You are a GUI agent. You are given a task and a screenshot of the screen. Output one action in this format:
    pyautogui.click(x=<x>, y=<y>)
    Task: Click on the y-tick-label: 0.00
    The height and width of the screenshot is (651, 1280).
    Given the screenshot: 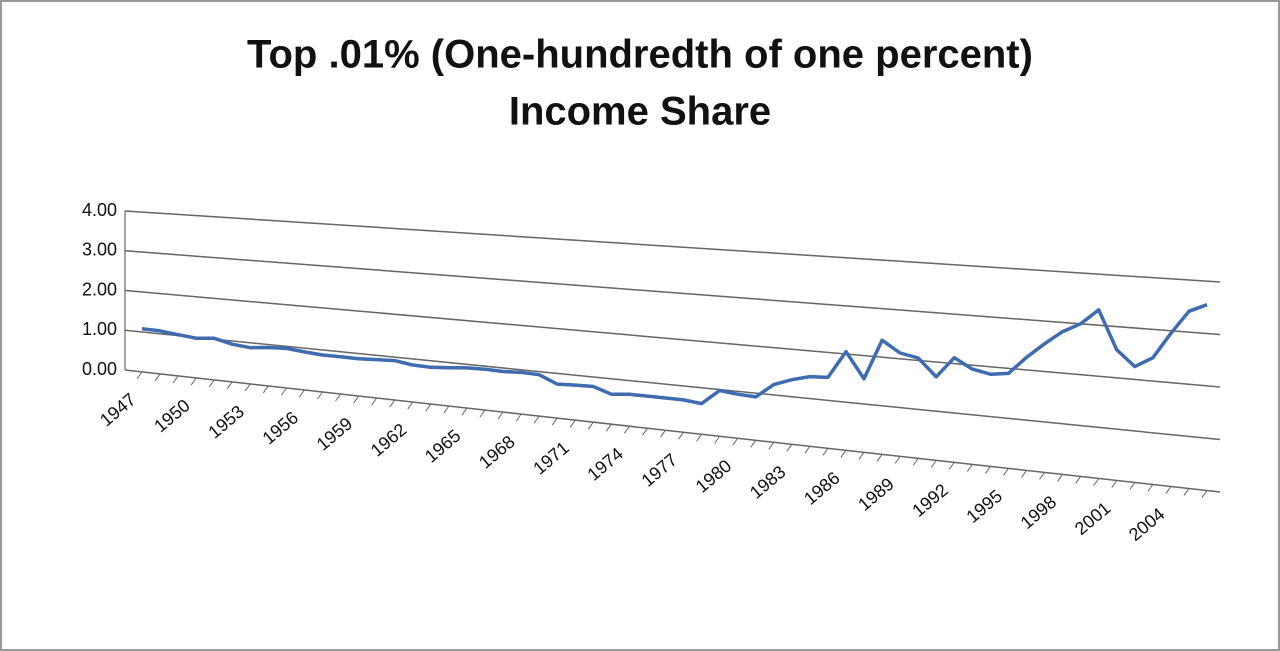 What is the action you would take?
    pyautogui.click(x=99, y=369)
    